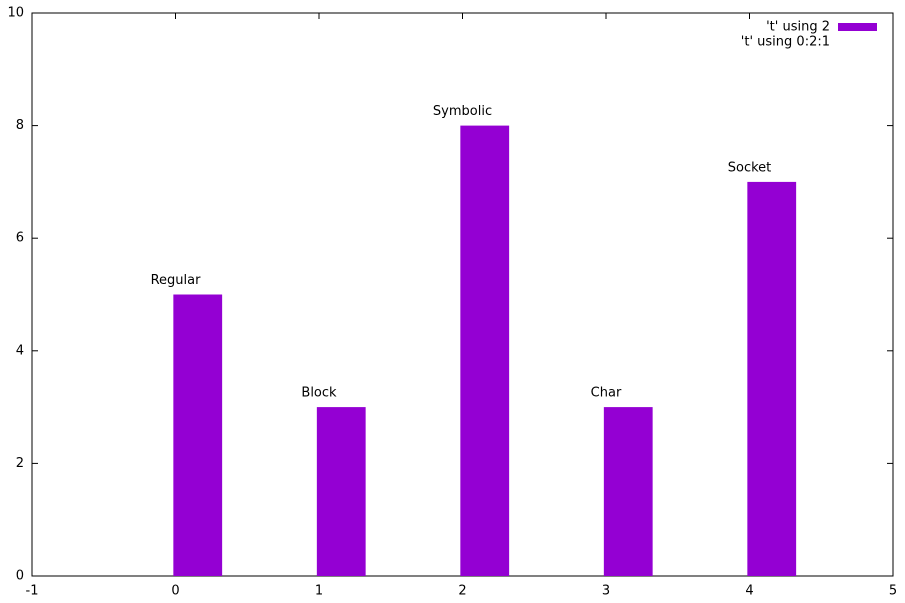 Image resolution: width=905 pixels, height=603 pixels. Describe the element at coordinates (462, 111) in the screenshot. I see `data-label: Symbolic` at that location.